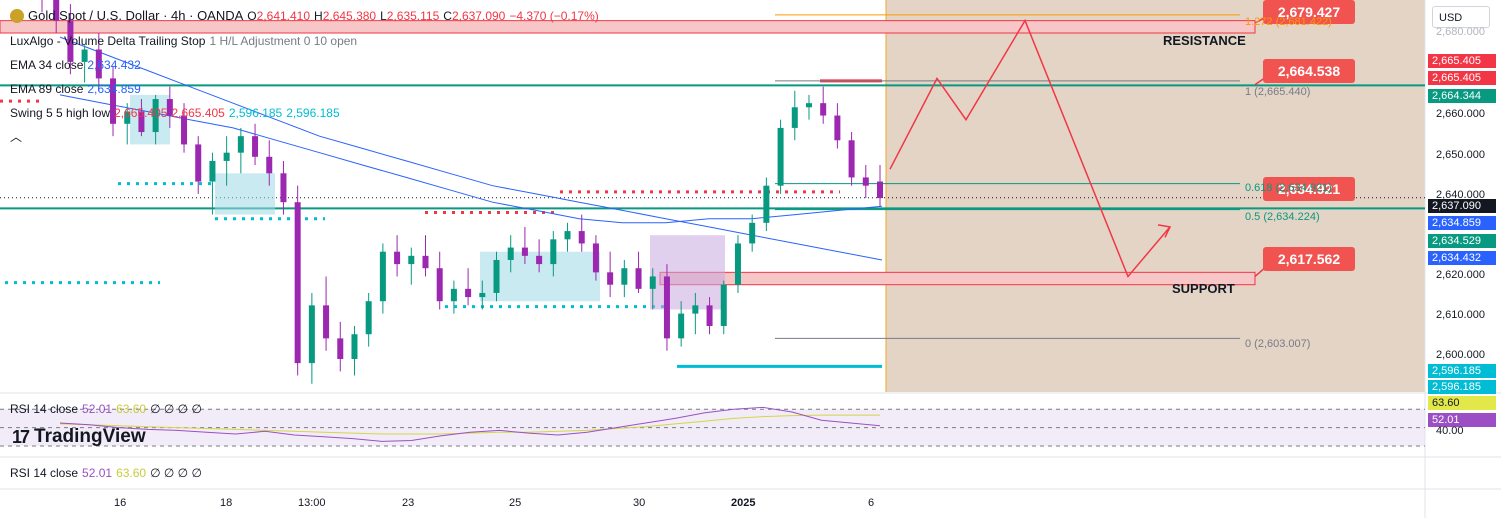 The width and height of the screenshot is (1501, 523). I want to click on ohlc-high-label: H, so click(318, 15).